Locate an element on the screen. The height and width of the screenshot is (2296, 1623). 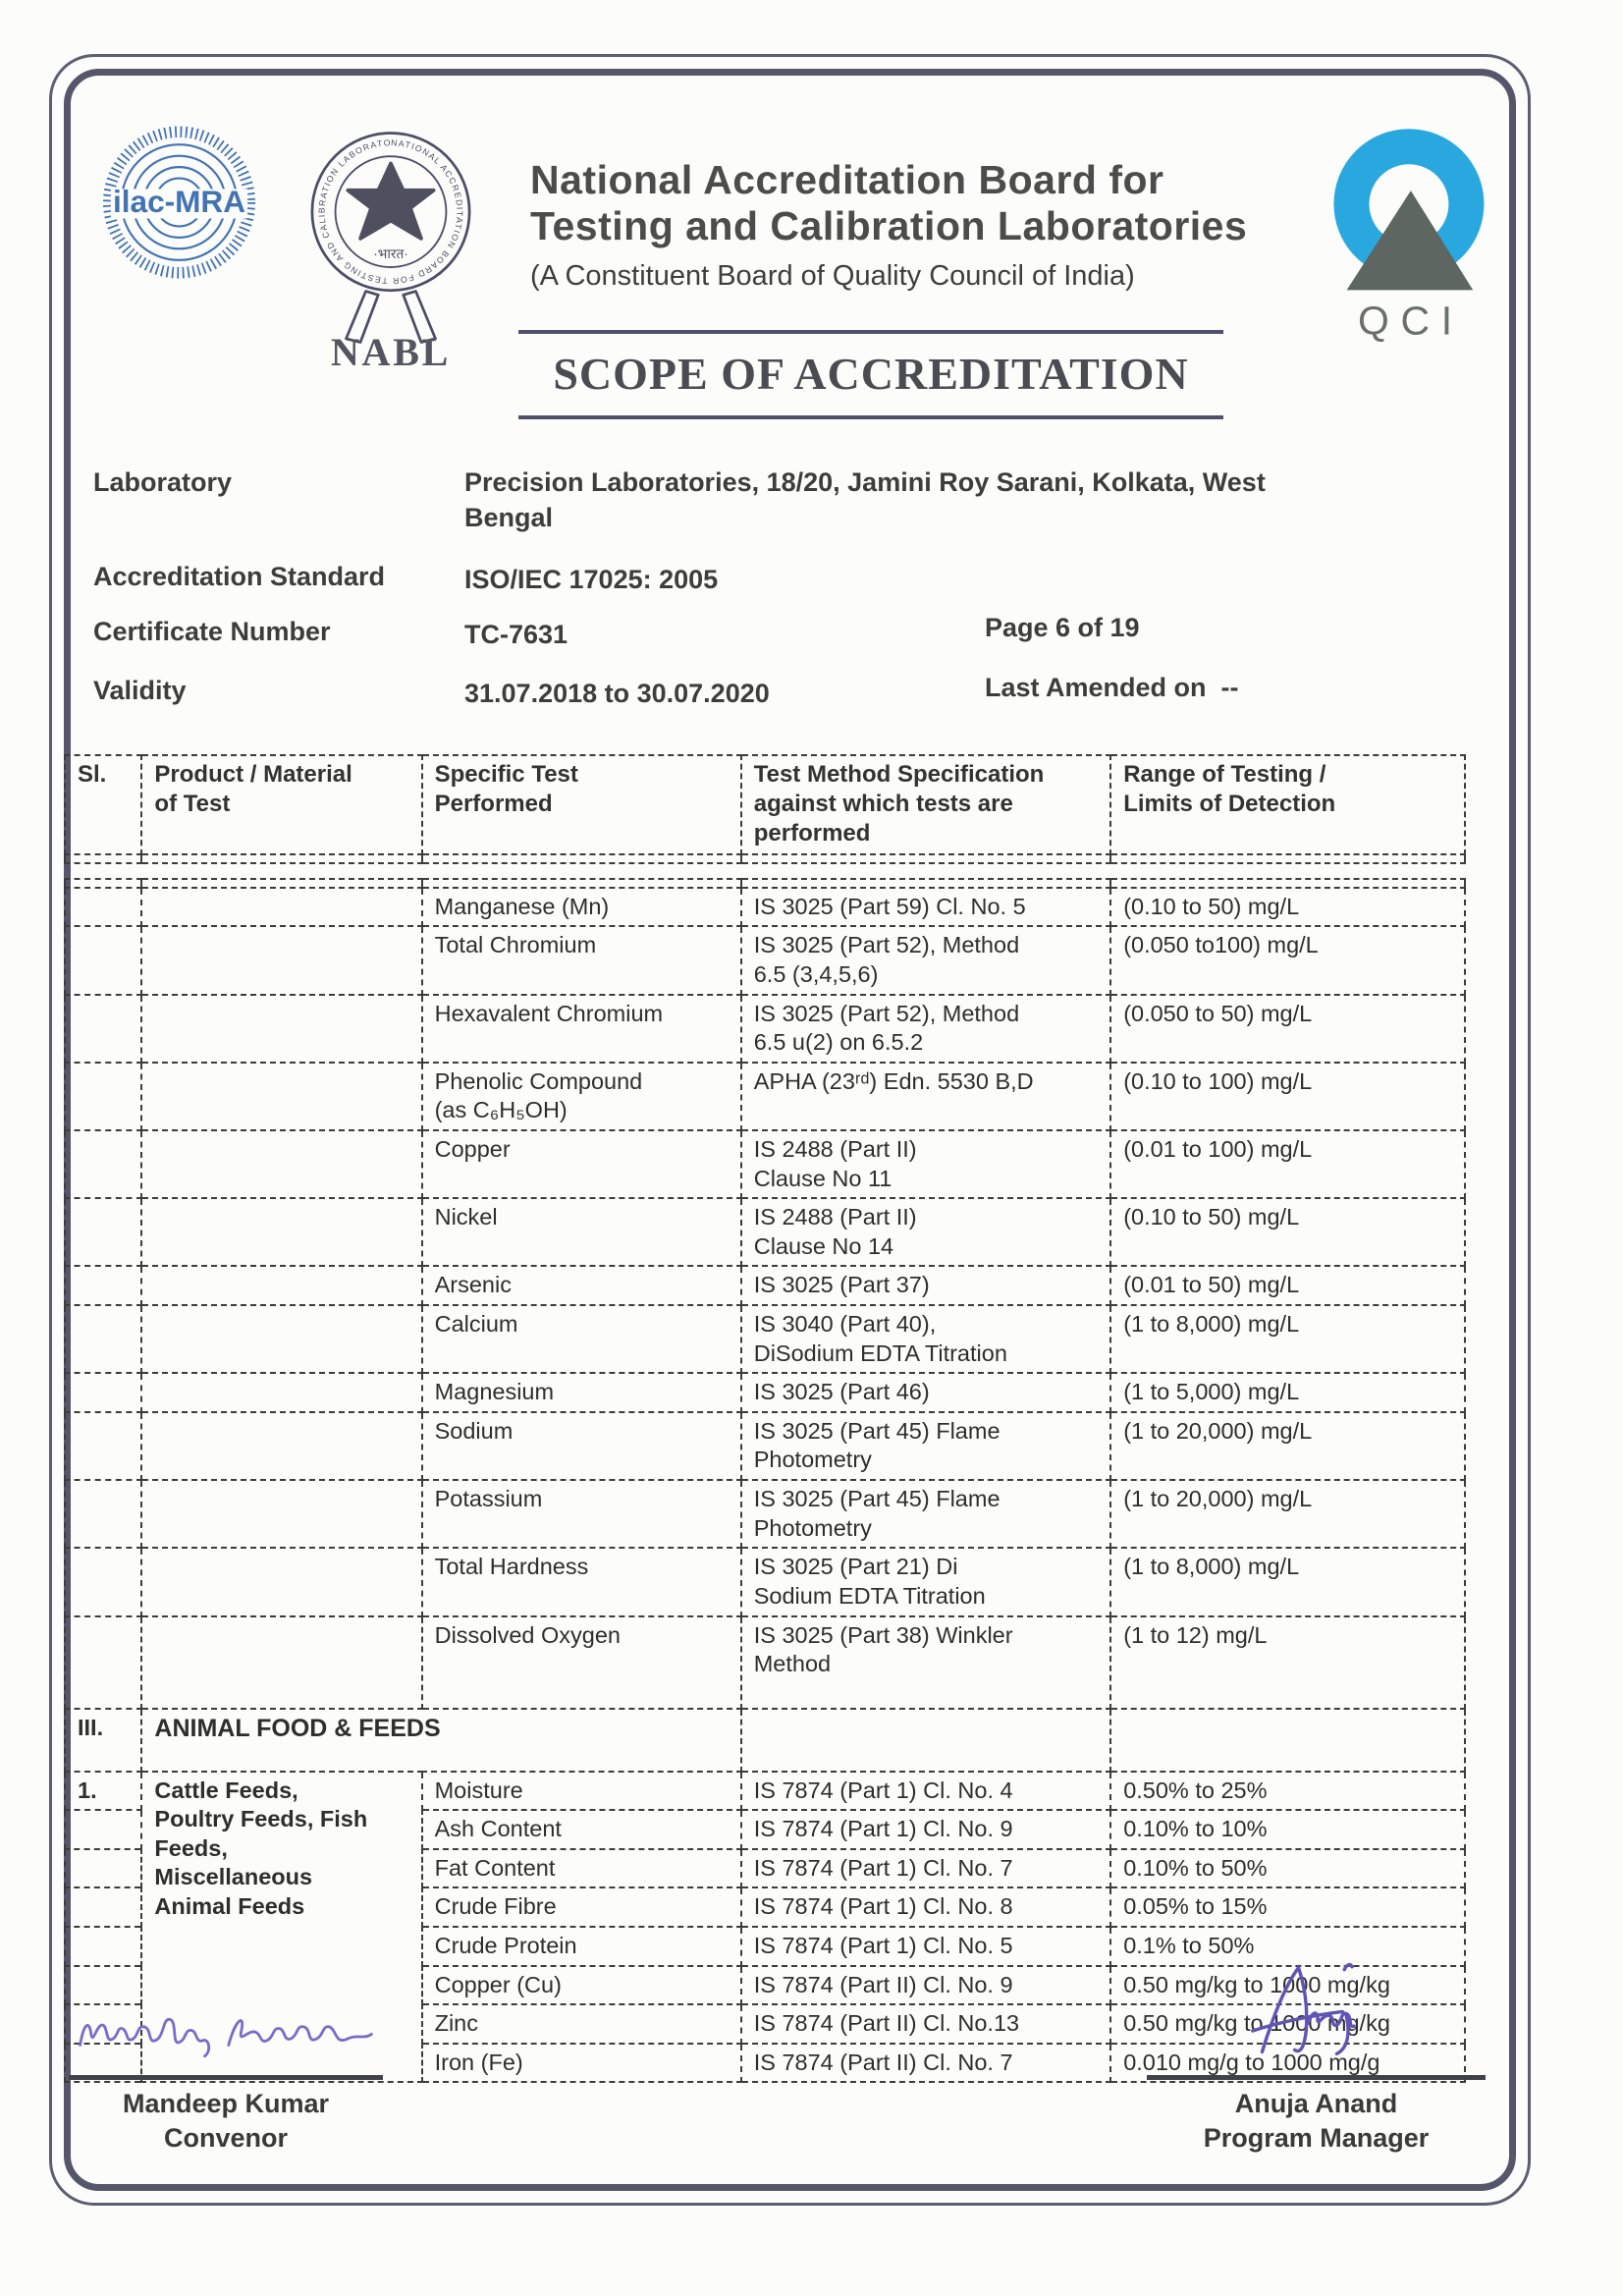
cell-range: 0.10% to 50% is located at coordinates (1288, 1868).